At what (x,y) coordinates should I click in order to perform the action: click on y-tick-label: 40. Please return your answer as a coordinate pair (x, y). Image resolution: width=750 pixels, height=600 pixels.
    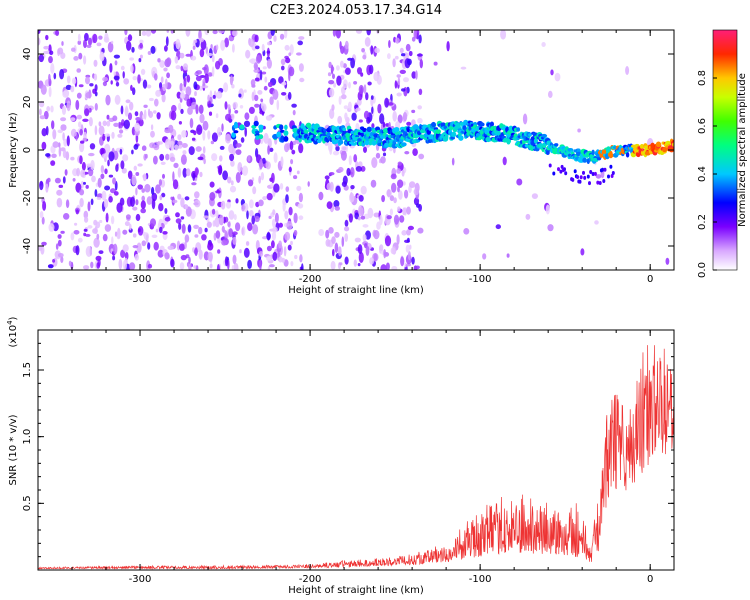
    Looking at the image, I should click on (27, 54).